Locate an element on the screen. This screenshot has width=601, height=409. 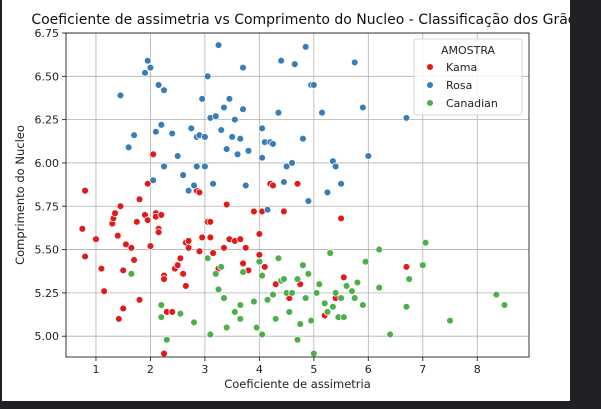
x-axis-title: Coeficiente de assimetria is located at coordinates (297, 384).